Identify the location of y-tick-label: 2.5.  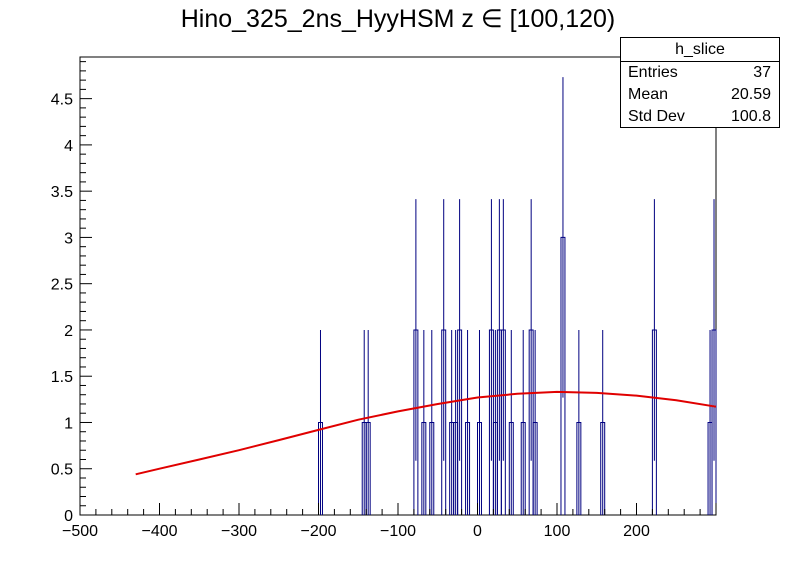
(62, 285).